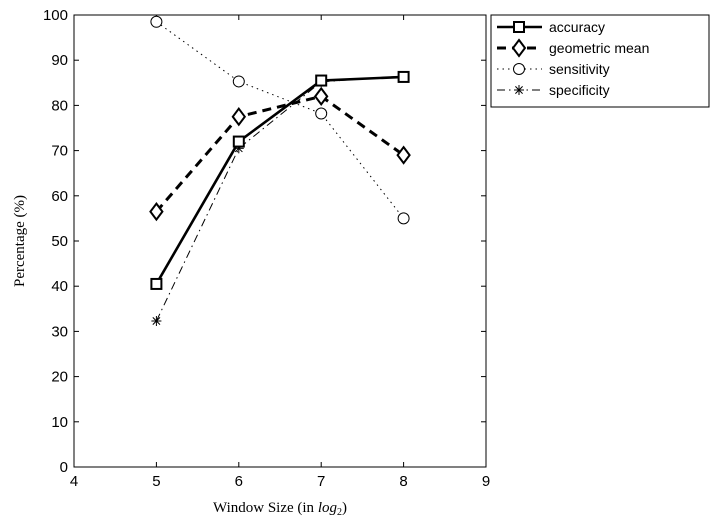 The height and width of the screenshot is (520, 712). Describe the element at coordinates (59, 151) in the screenshot. I see `y-tick-label: 70` at that location.